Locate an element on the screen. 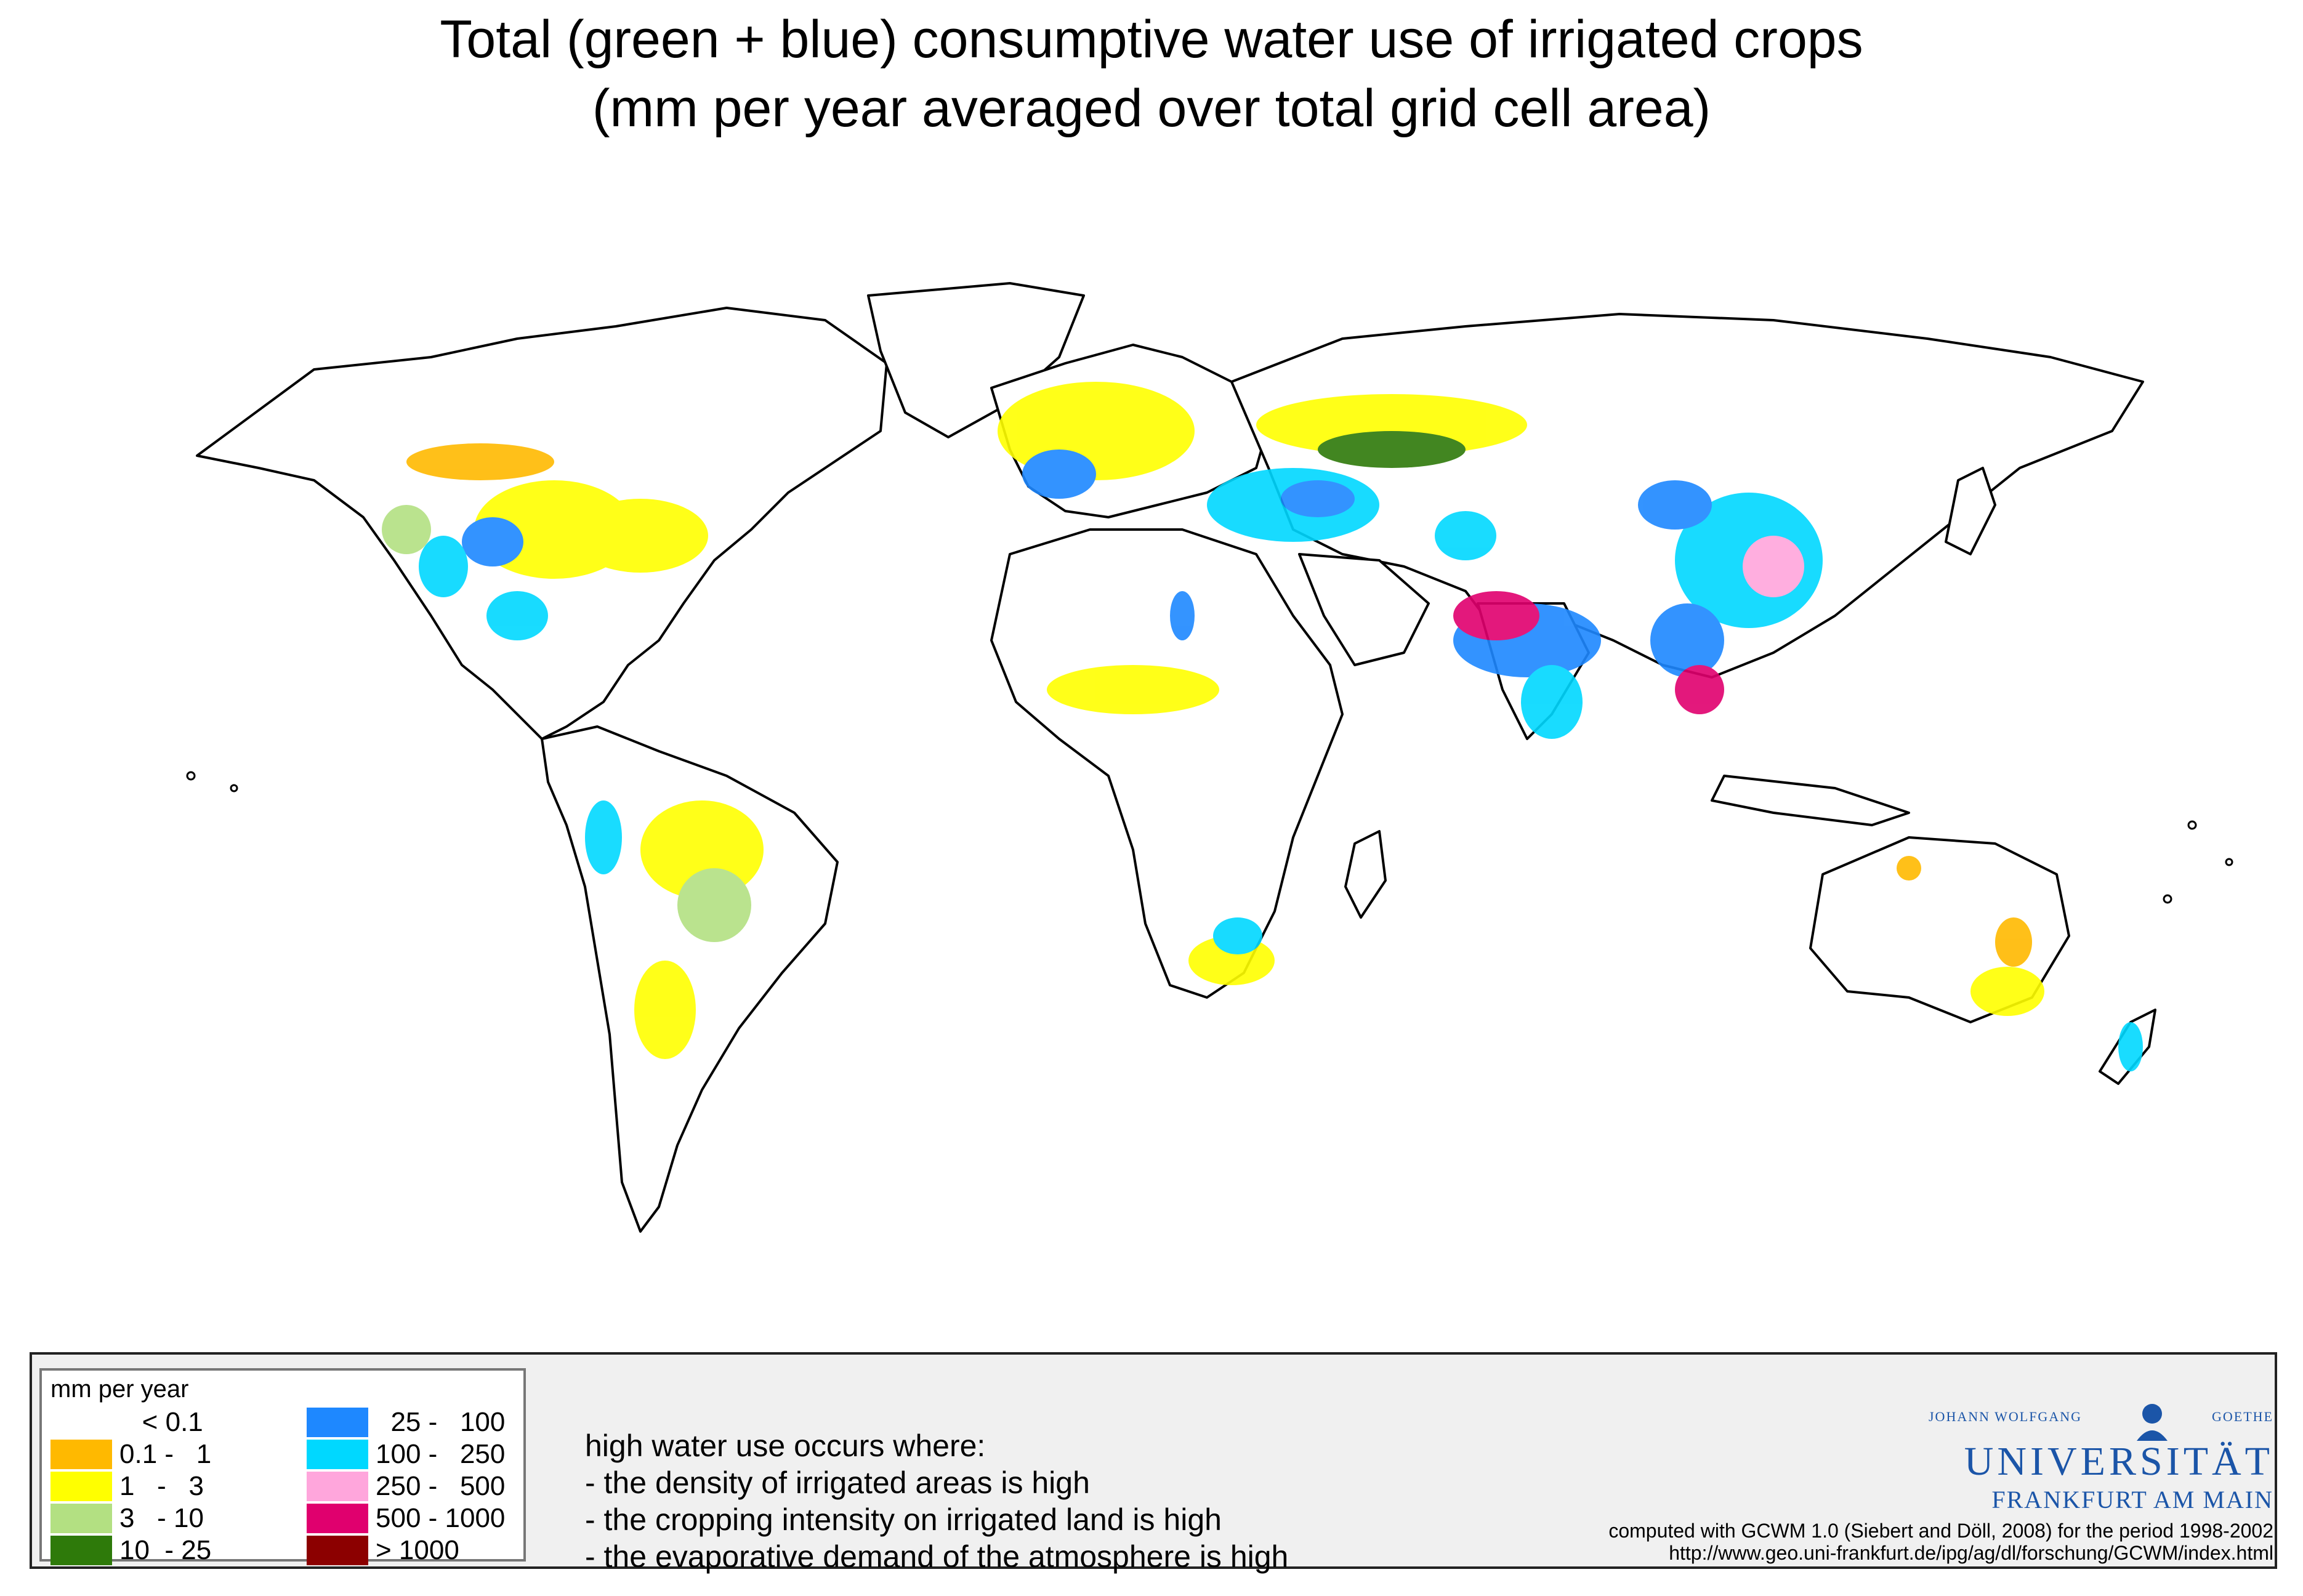 Image resolution: width=2303 pixels, height=1596 pixels. landmass-japan is located at coordinates (1970, 511).